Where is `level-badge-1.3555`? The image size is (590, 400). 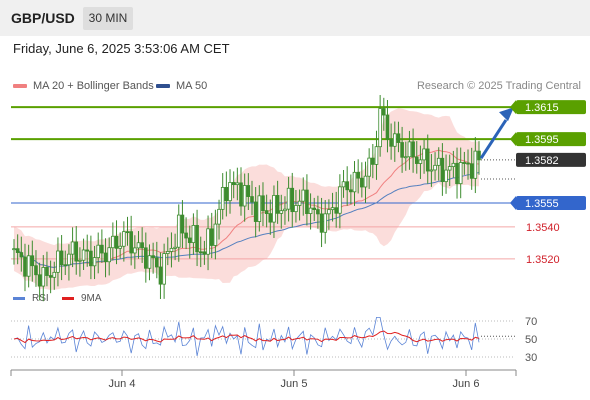
level-badge-1.3555 is located at coordinates (551, 202).